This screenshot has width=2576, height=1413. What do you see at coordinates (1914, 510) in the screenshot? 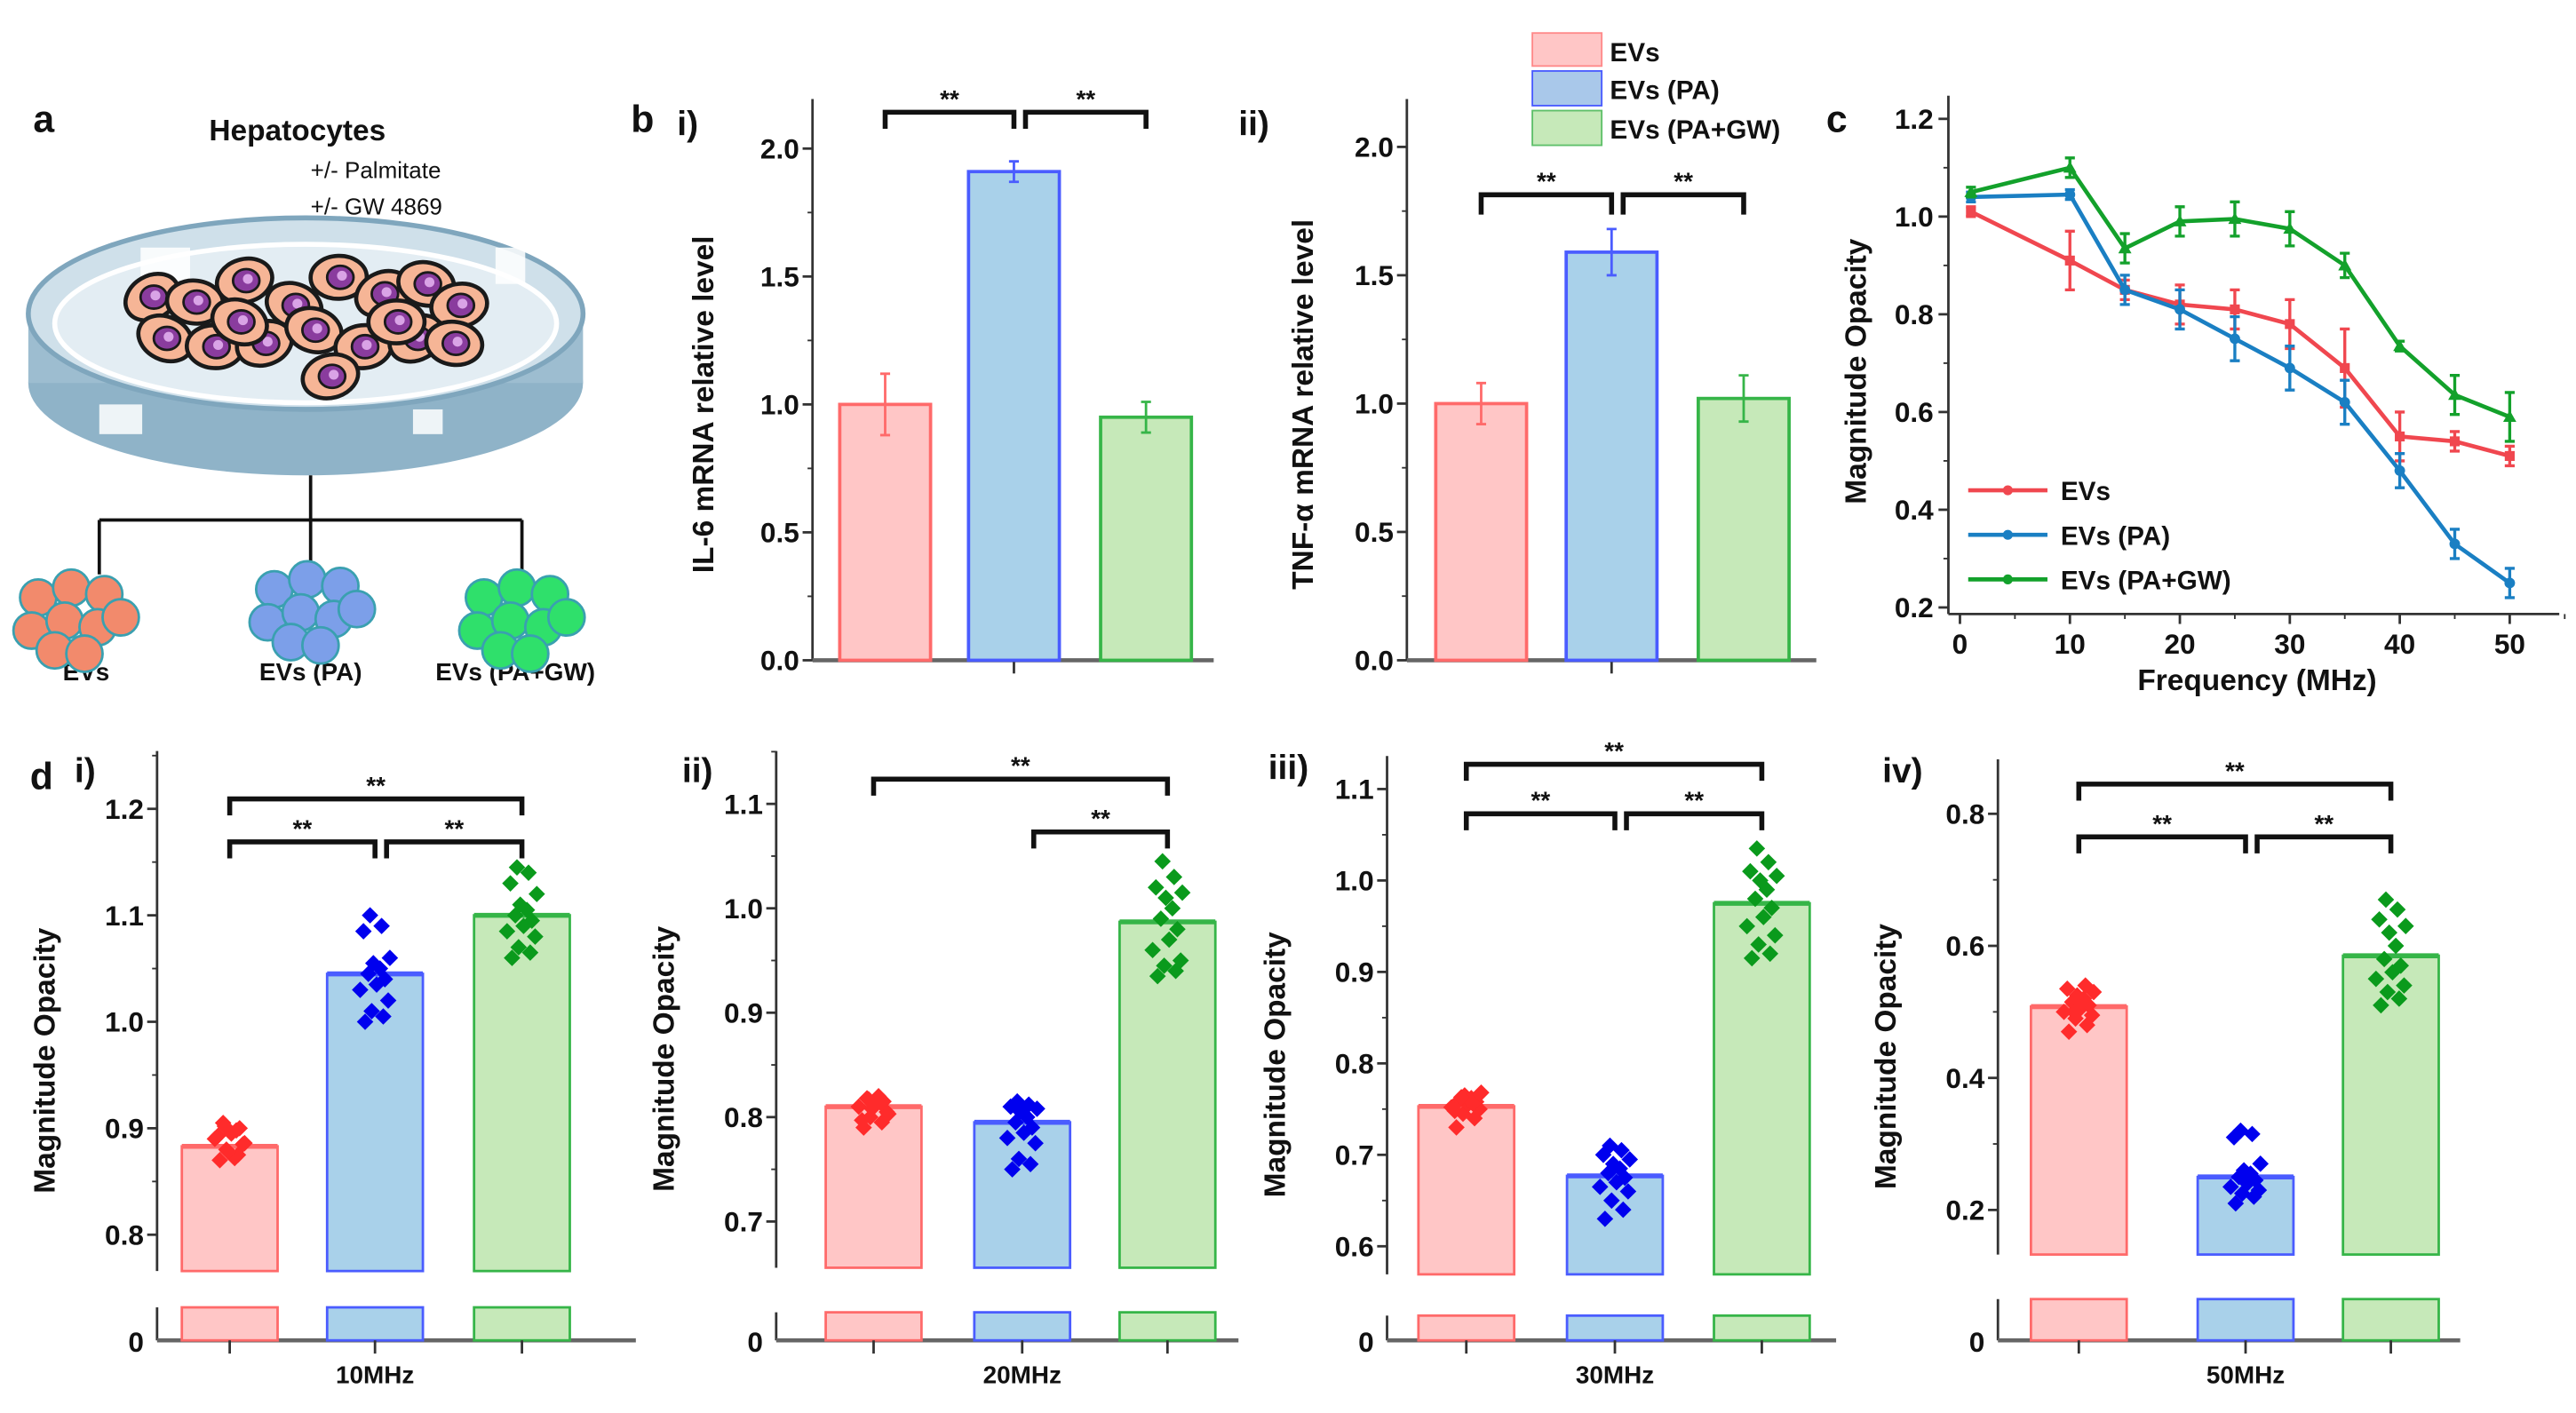
I see `y-tick-label: 0.4` at bounding box center [1914, 510].